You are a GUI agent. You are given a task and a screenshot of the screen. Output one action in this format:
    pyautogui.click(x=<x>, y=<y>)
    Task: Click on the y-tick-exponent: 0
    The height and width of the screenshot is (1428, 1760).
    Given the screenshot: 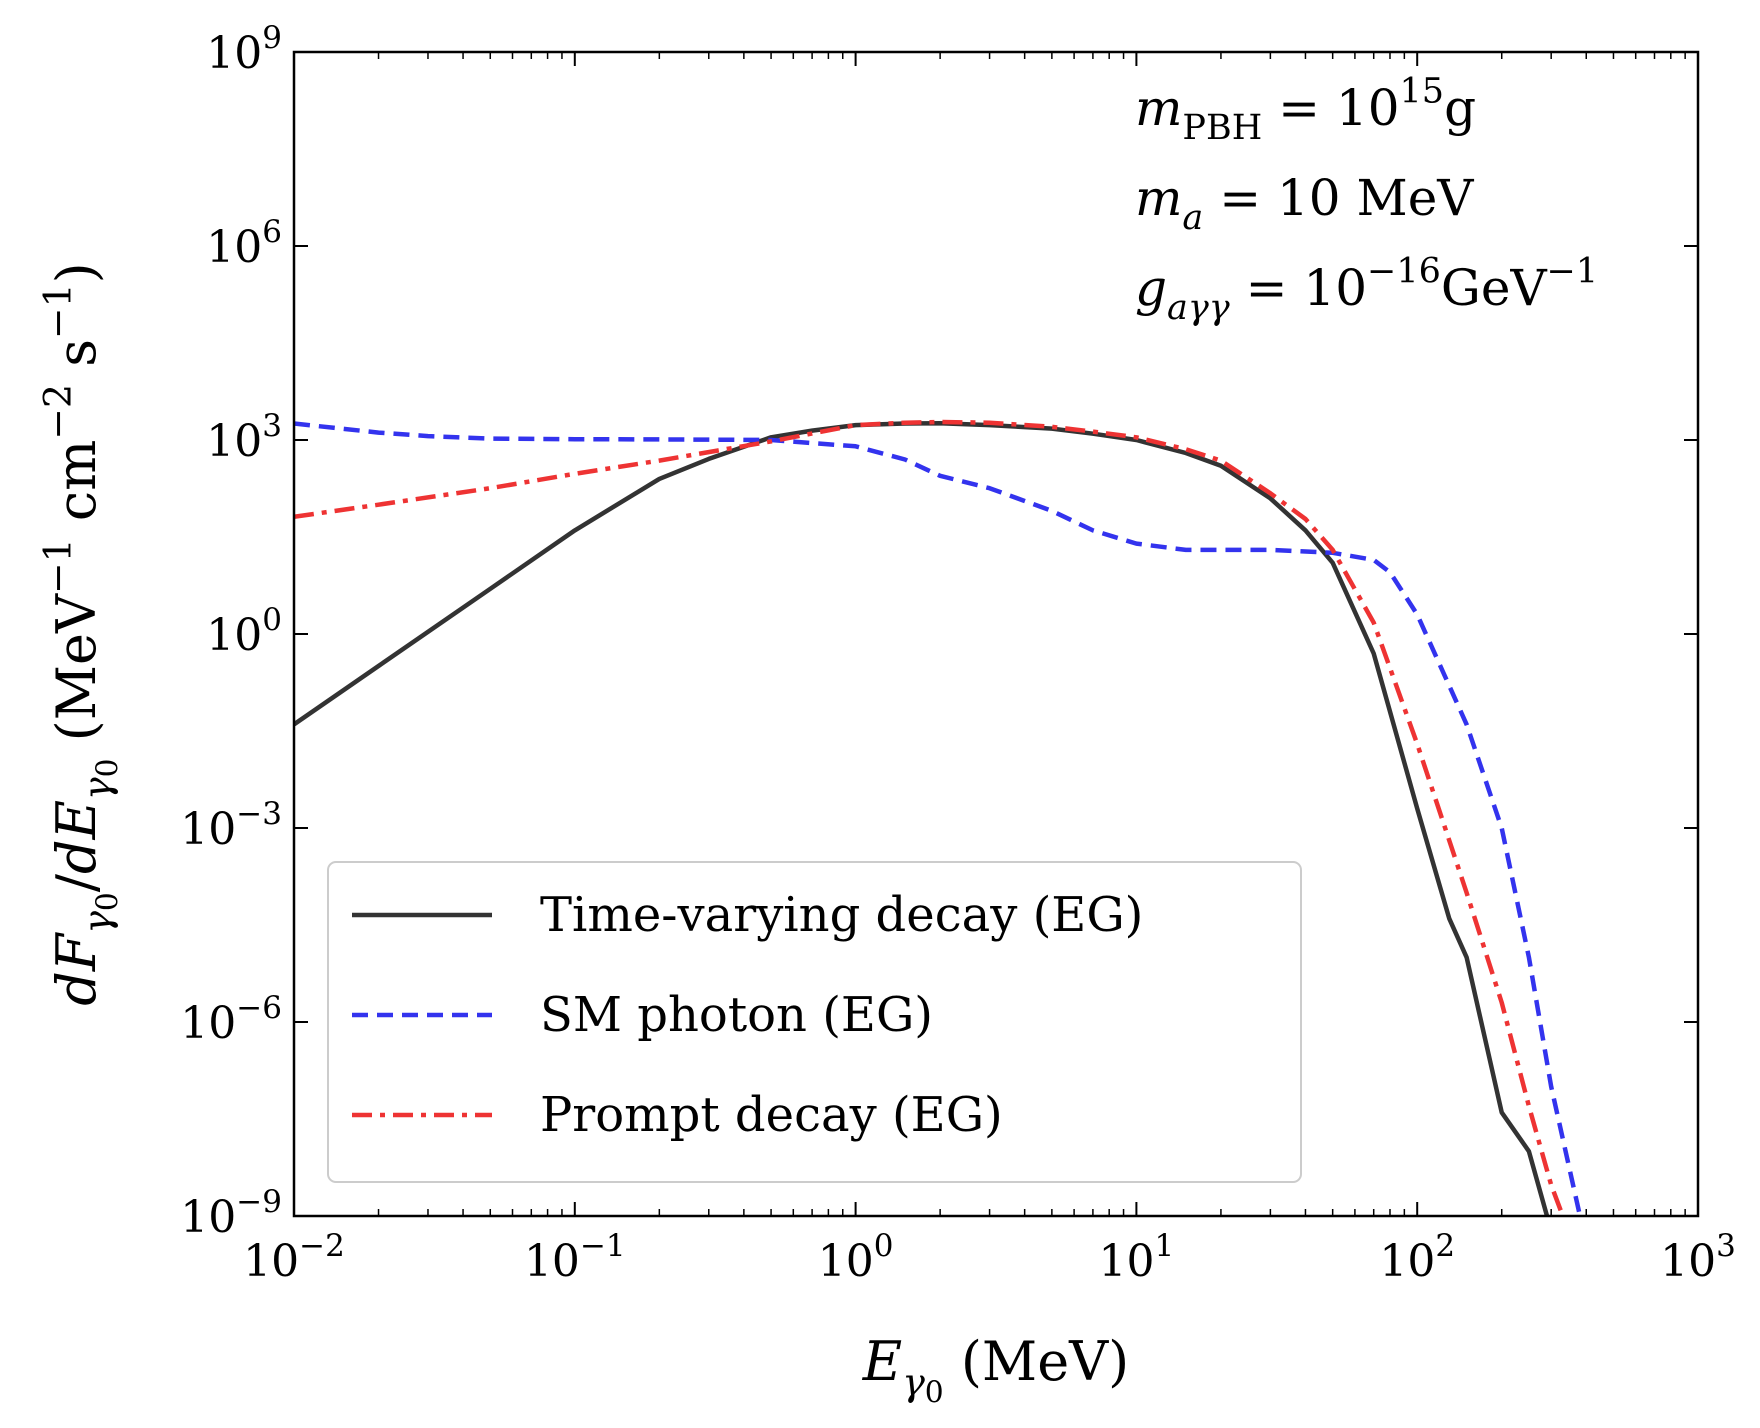 What is the action you would take?
    pyautogui.click(x=272, y=620)
    